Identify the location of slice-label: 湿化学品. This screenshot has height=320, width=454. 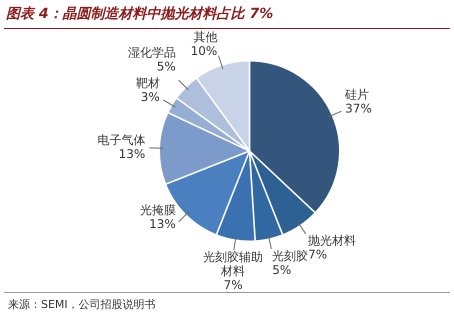
(152, 52).